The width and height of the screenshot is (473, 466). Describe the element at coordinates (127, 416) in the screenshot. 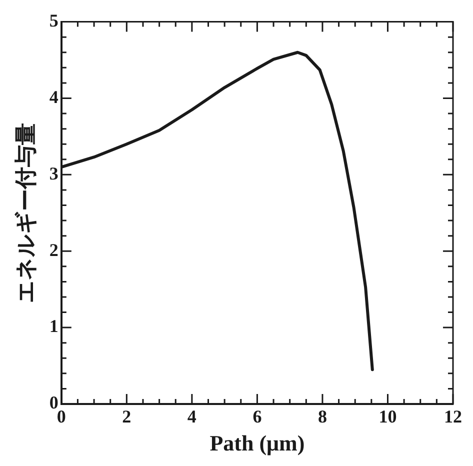

I see `x-tick-label: 2` at that location.